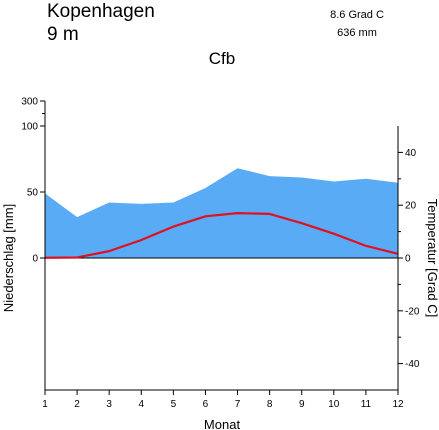 The image size is (439, 430). What do you see at coordinates (222, 58) in the screenshot?
I see `climate-class: Cfb` at bounding box center [222, 58].